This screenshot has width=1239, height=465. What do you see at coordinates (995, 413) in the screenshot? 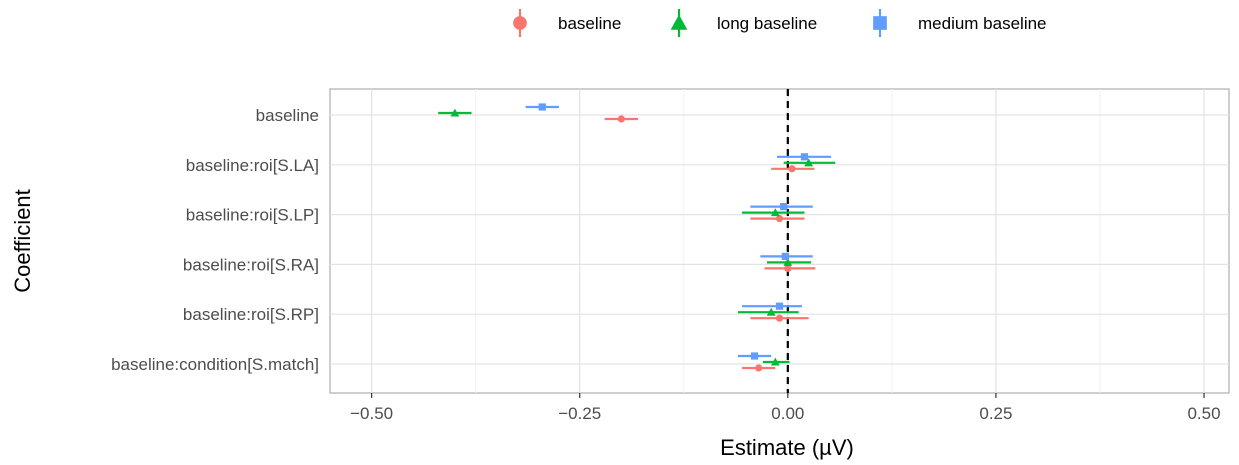
I see `x-tick-label: 0.25` at bounding box center [995, 413].